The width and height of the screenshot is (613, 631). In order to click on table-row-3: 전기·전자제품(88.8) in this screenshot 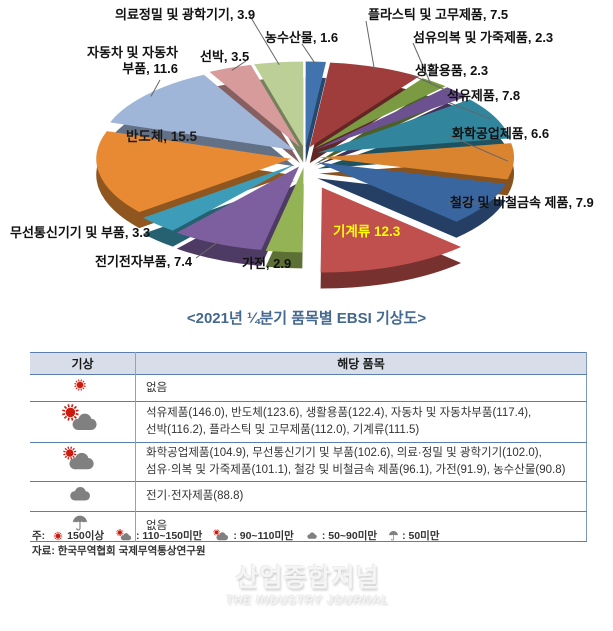, I will do `click(308, 496)`.